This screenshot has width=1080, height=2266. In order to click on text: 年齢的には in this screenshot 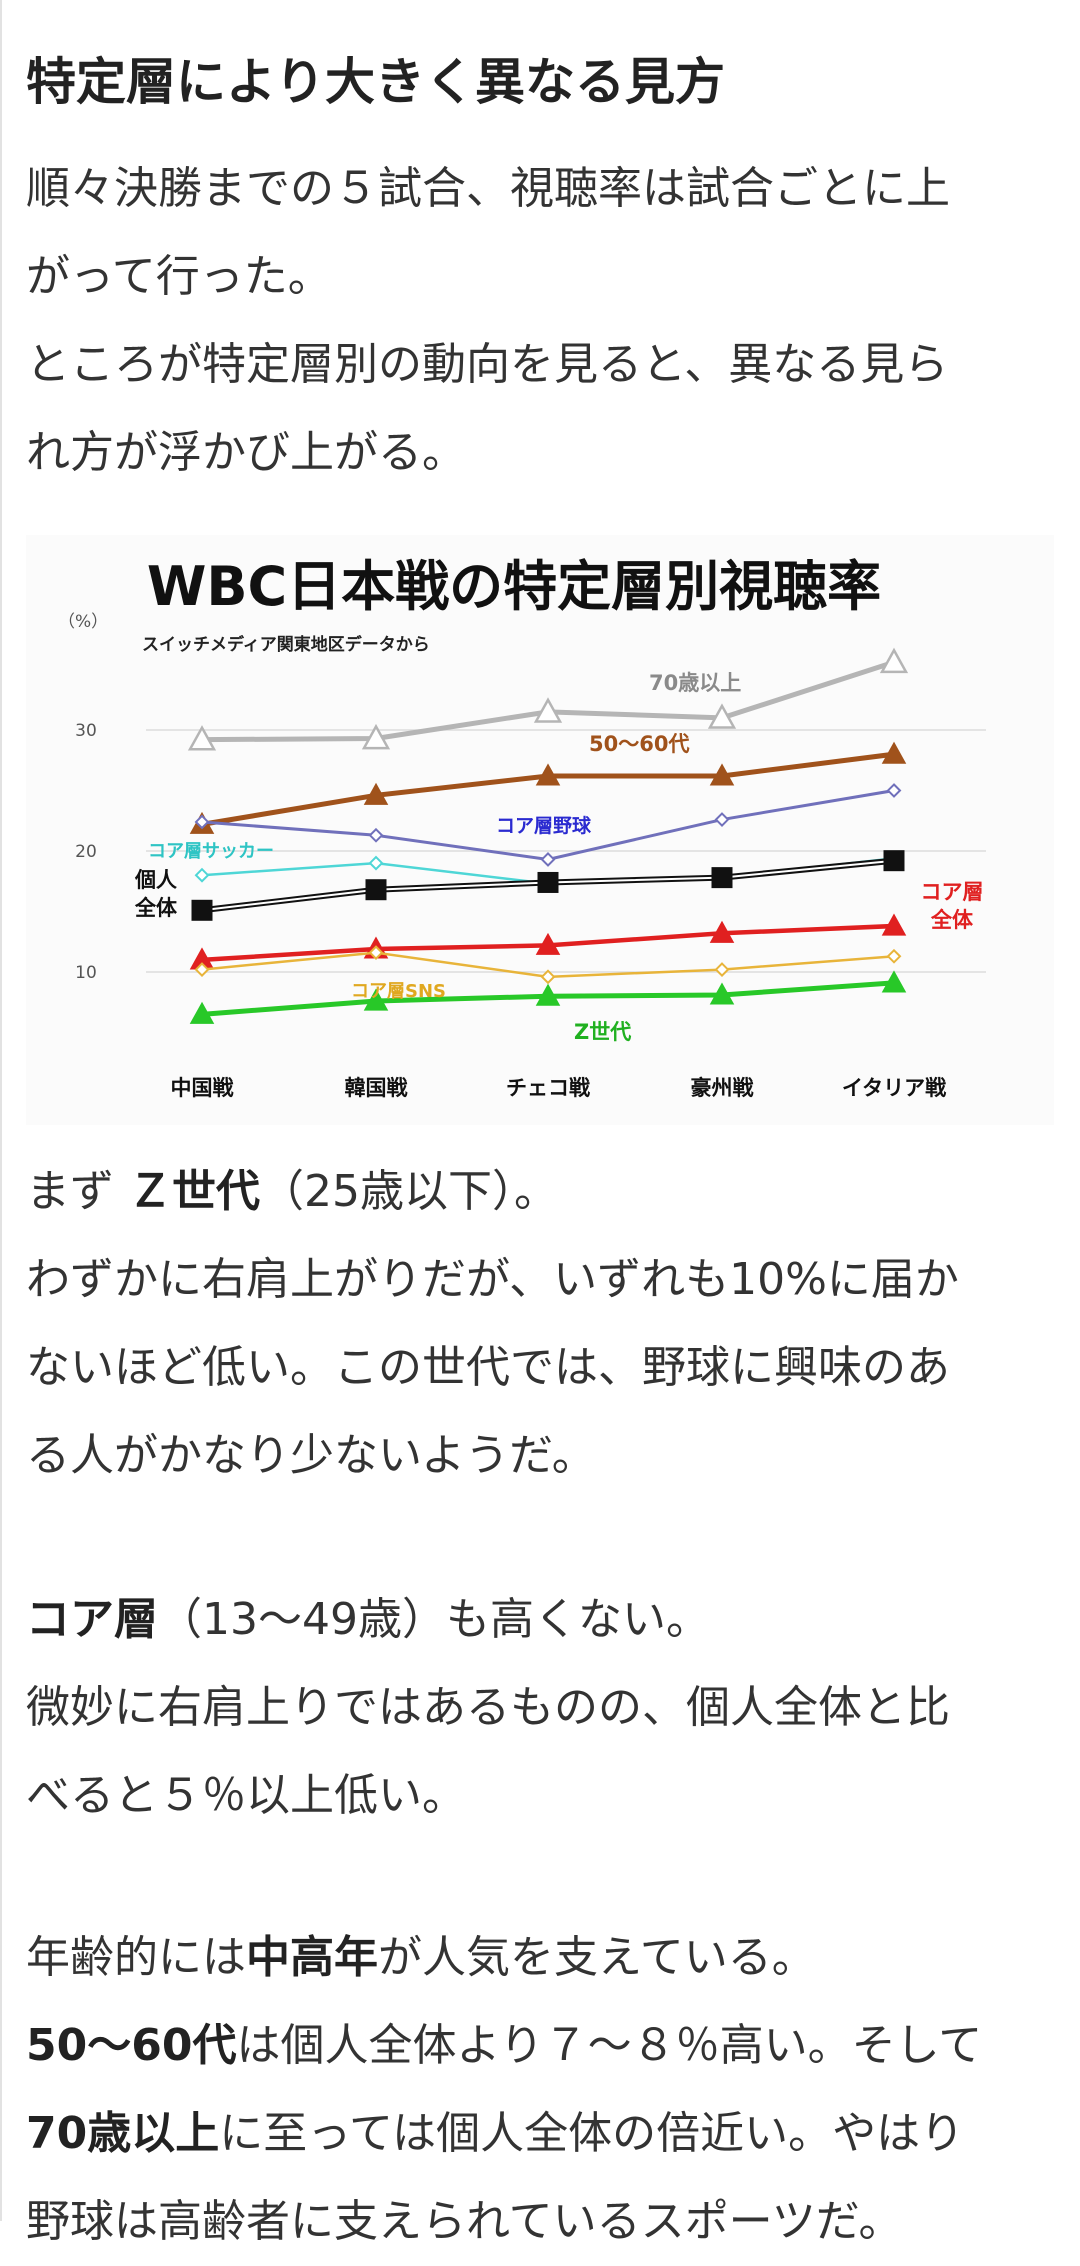, I will do `click(136, 1957)`.